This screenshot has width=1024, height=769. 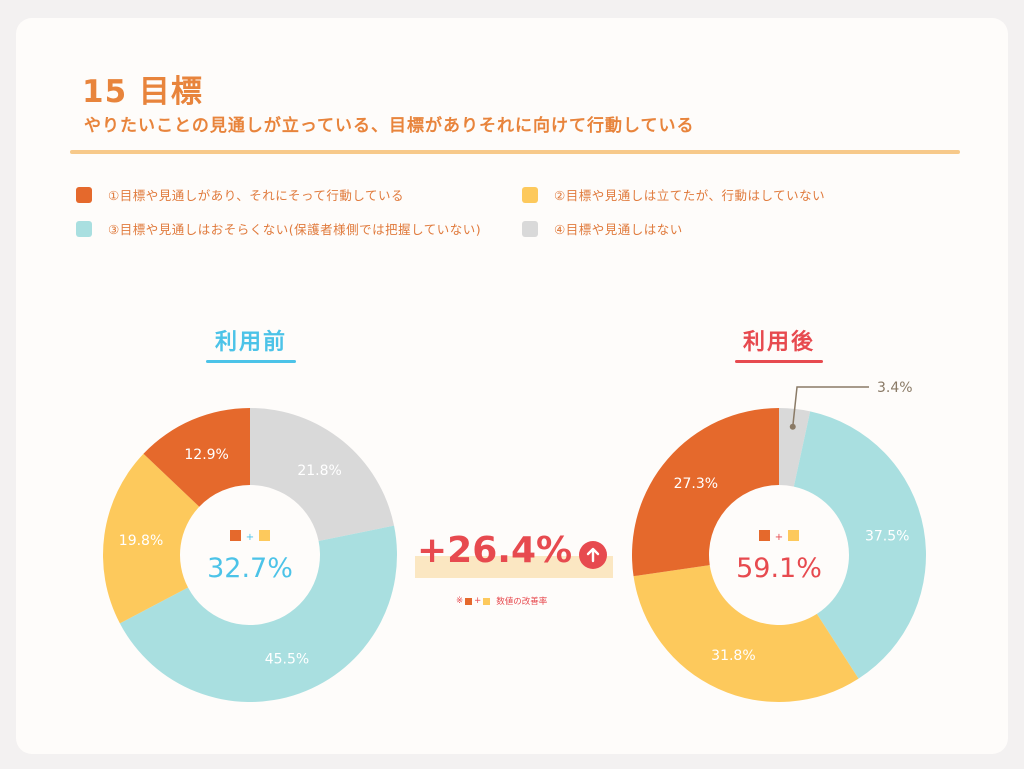 I want to click on legend-item-2: ②目標や見通しは立てたが、行動はしていない, so click(x=673, y=194).